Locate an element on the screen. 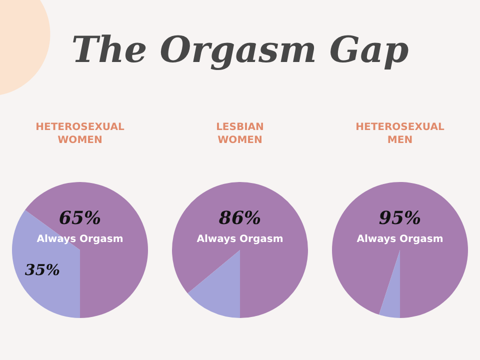 This screenshot has width=480, height=360. data-label: 86% is located at coordinates (240, 218).